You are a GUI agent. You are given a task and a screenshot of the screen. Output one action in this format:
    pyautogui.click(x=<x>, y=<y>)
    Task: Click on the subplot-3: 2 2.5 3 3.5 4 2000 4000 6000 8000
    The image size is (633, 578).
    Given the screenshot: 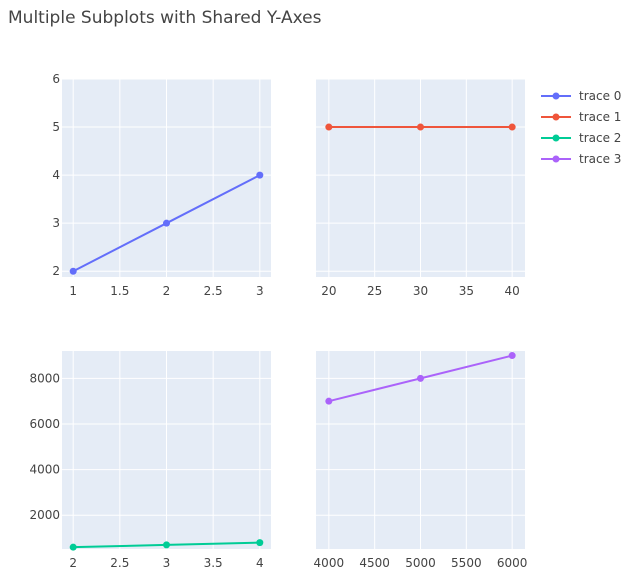 What is the action you would take?
    pyautogui.click(x=150, y=460)
    